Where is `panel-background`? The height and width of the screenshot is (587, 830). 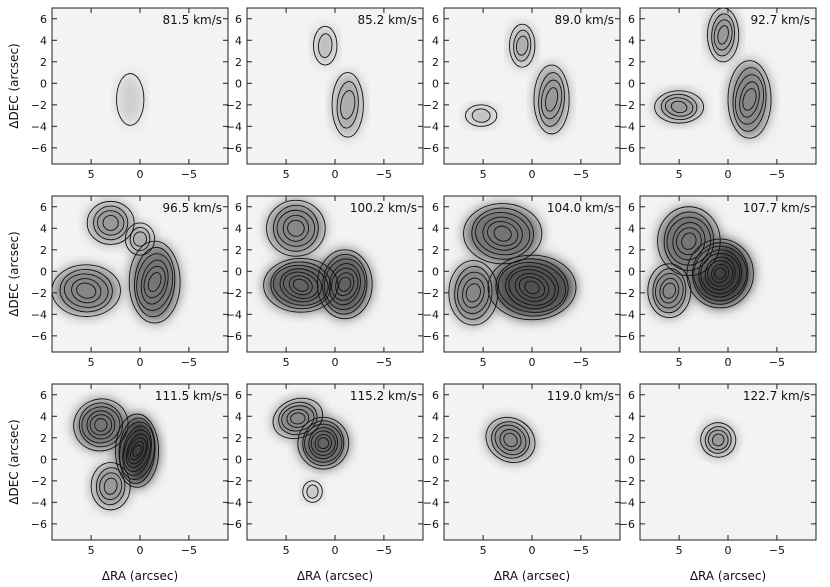
panel-background is located at coordinates (728, 462).